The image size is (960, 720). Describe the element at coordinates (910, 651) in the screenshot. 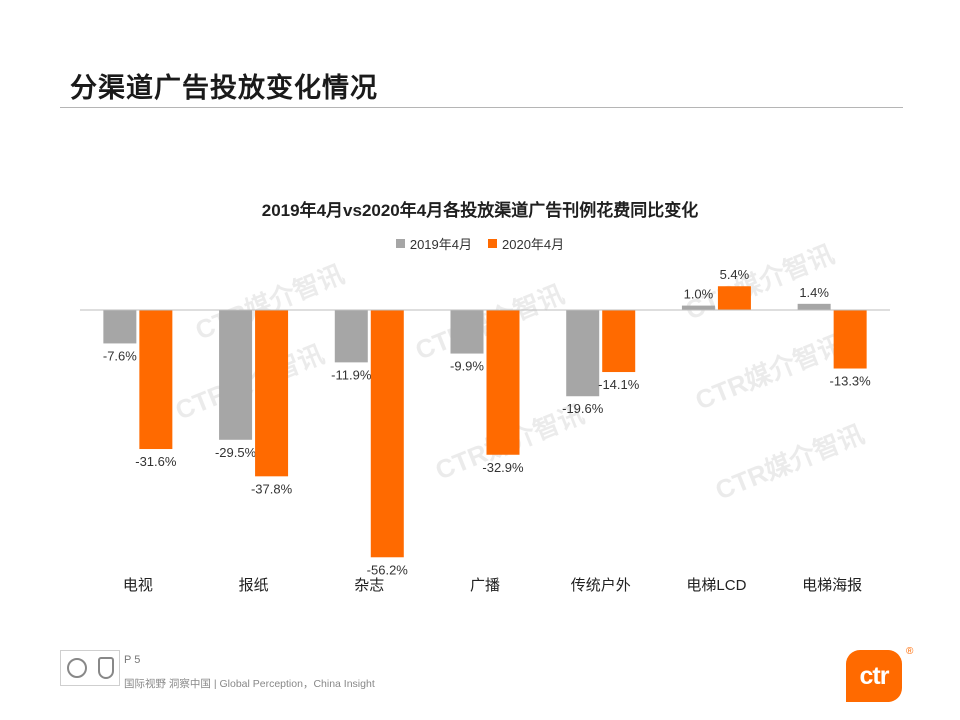

I see `registered-mark: ®` at that location.